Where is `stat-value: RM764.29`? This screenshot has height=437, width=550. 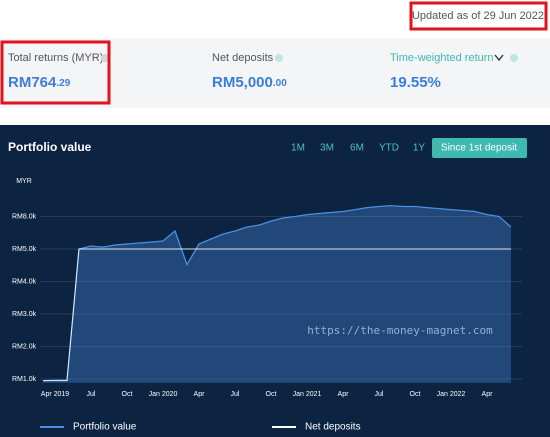 stat-value: RM764.29 is located at coordinates (39, 82).